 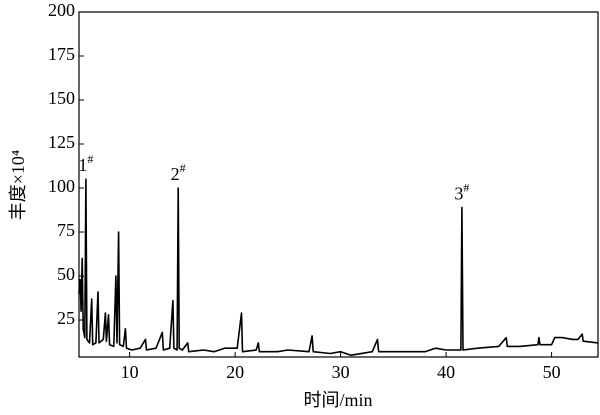 I want to click on x-tick-label: 20, so click(x=235, y=372).